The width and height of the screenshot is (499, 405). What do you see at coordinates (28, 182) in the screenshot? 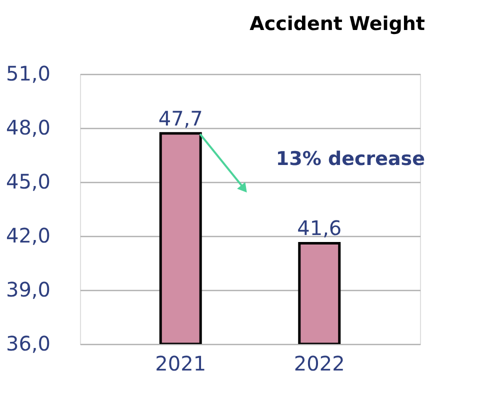
I see `y-tick-label: 45,0` at bounding box center [28, 182].